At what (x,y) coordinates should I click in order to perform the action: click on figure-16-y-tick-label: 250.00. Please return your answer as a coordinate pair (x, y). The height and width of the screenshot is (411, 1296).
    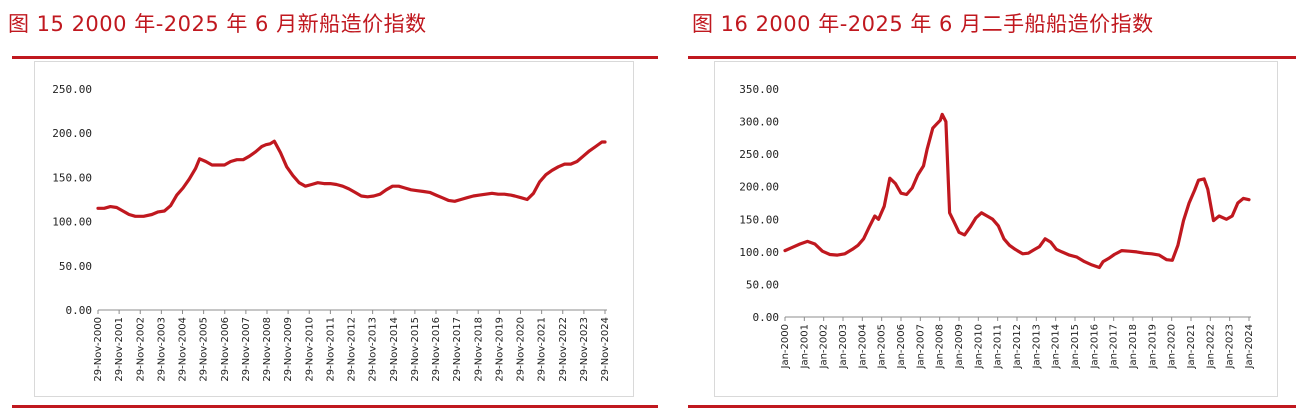
    Looking at the image, I should click on (759, 154).